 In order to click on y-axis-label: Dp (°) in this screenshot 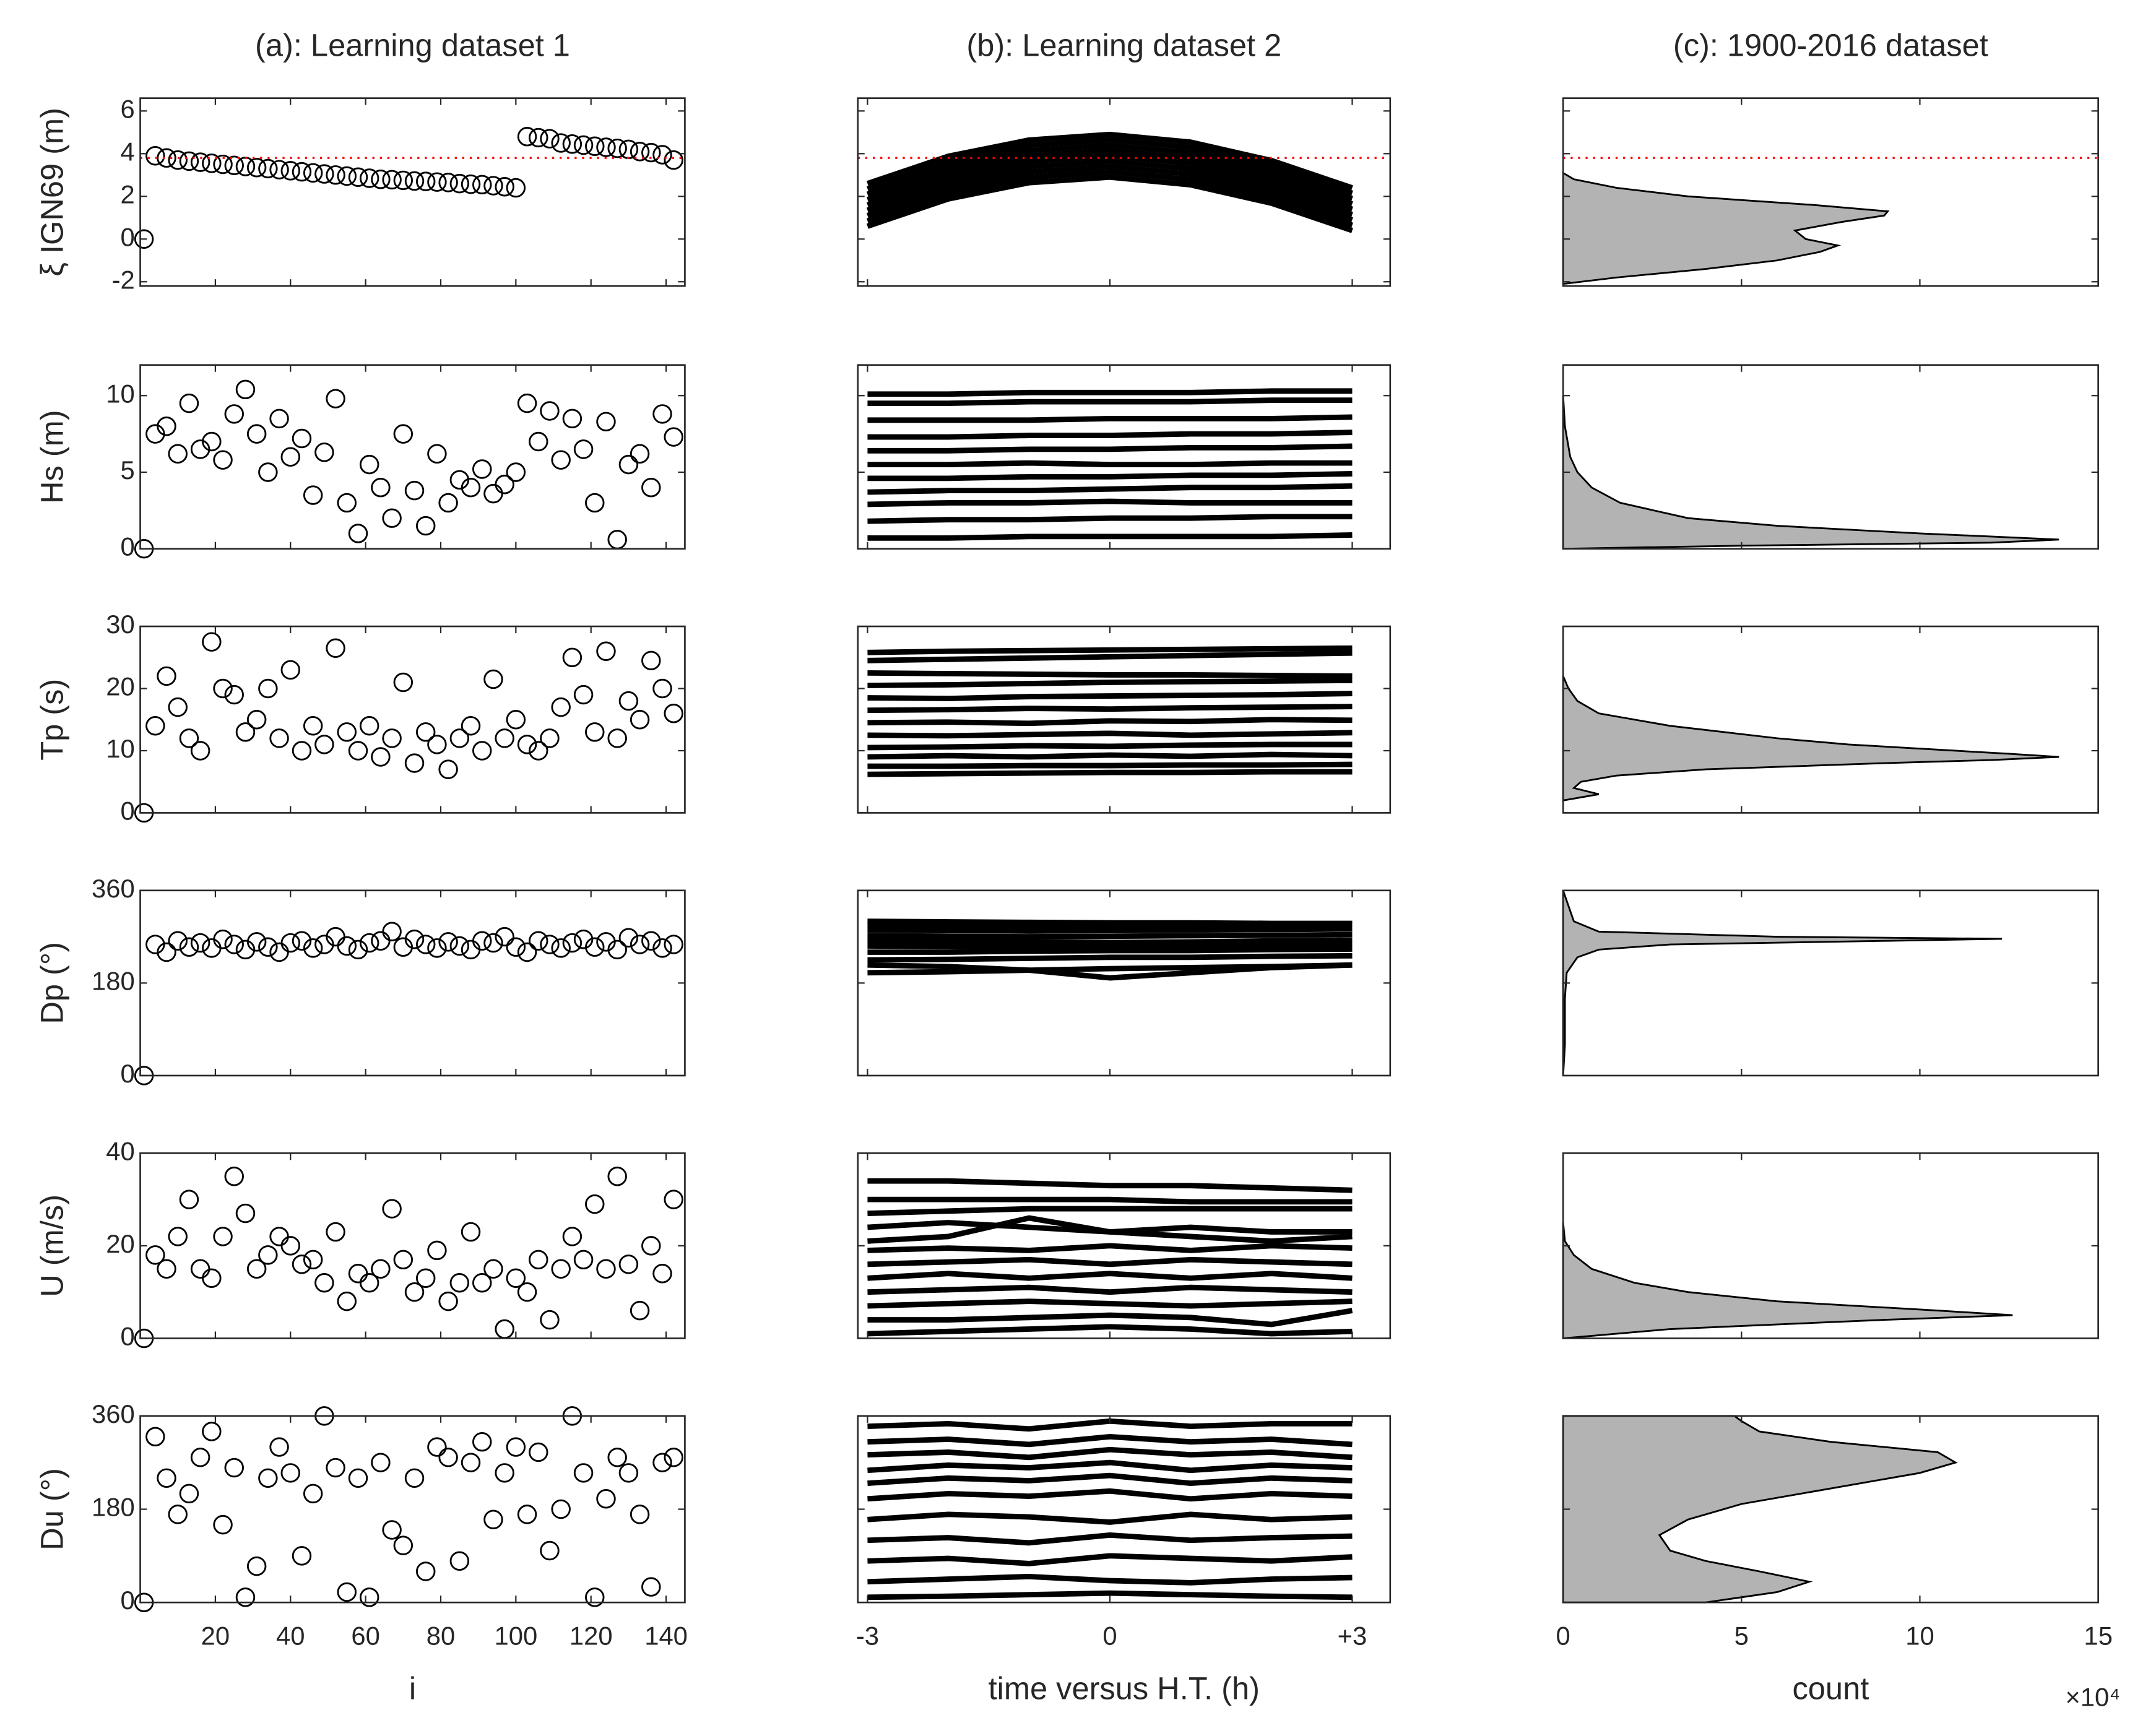, I will do `click(51, 983)`.